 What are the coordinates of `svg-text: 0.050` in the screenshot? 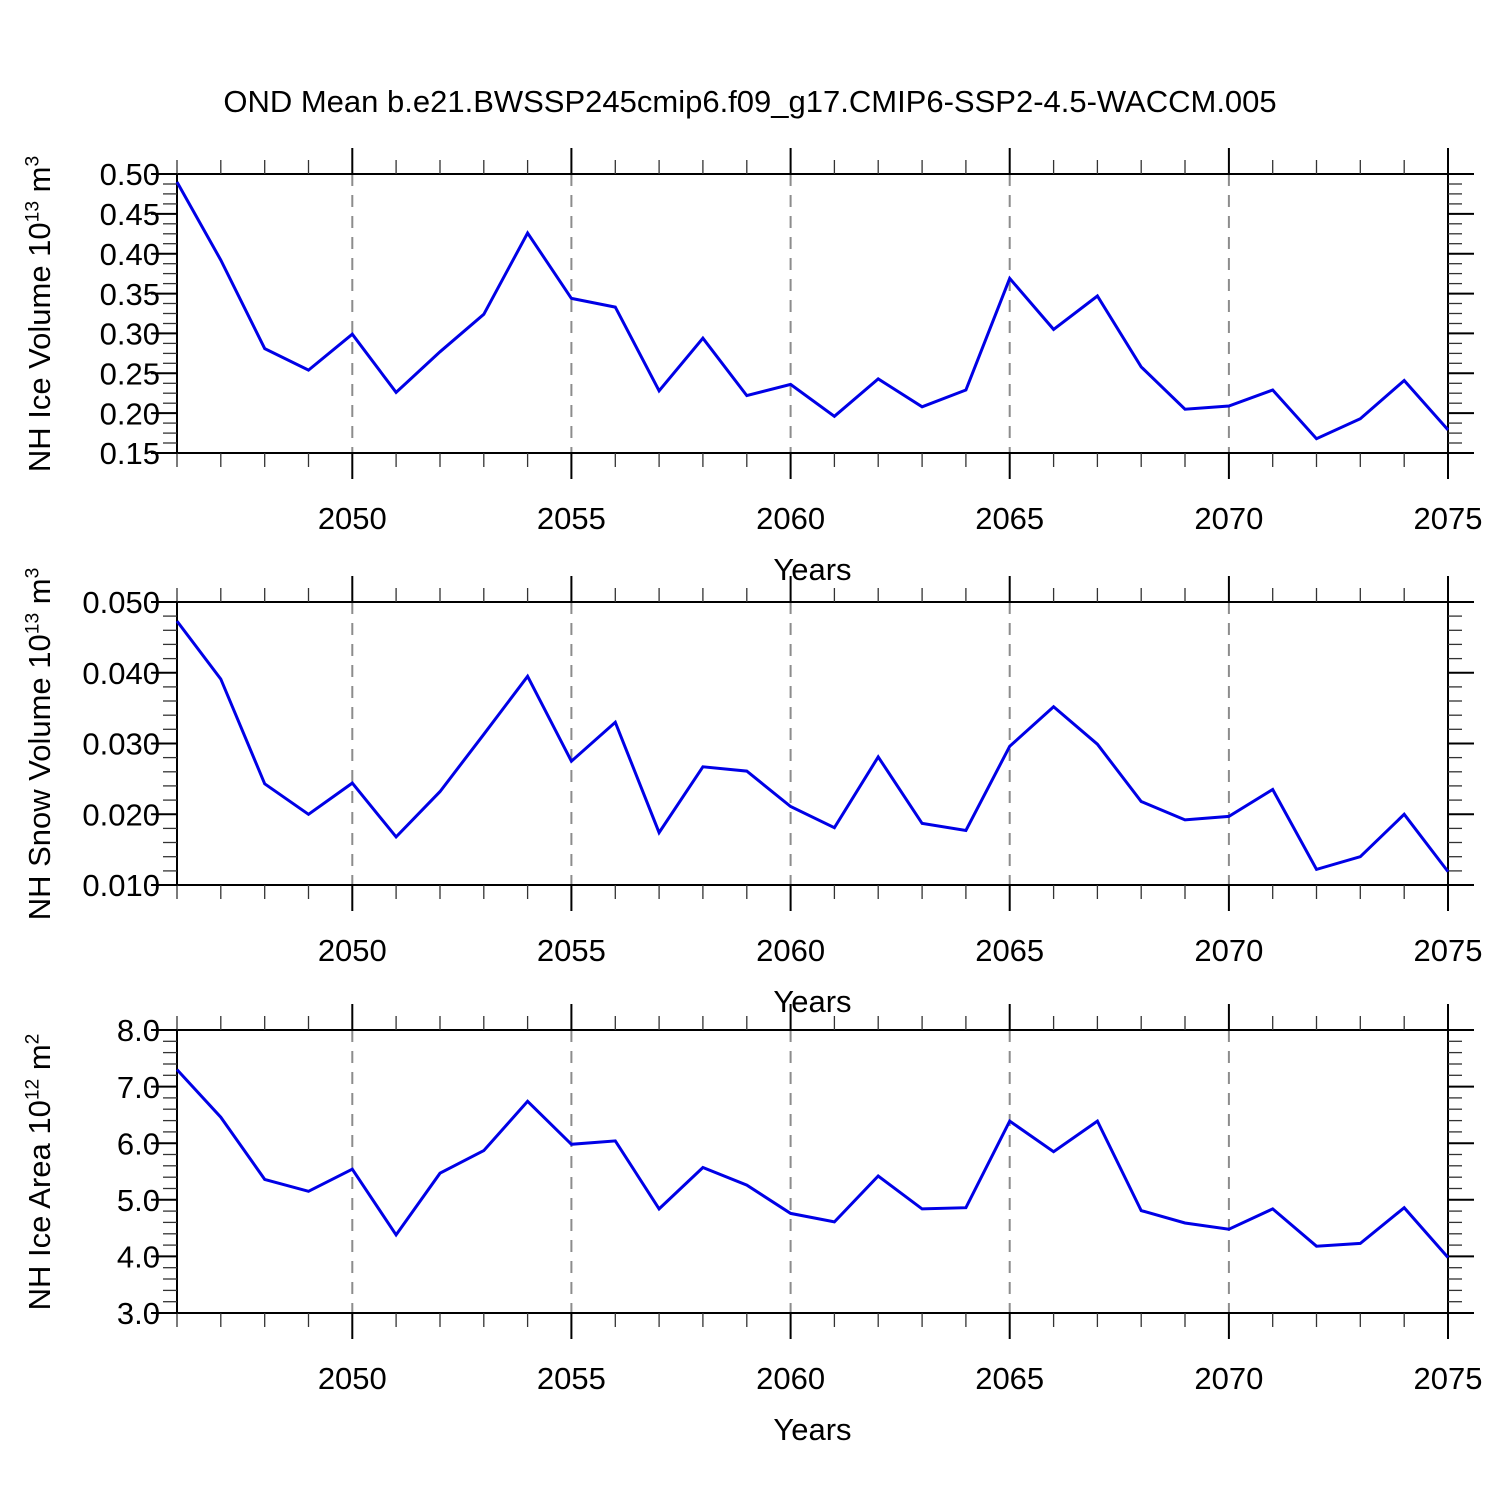 It's located at (121, 602).